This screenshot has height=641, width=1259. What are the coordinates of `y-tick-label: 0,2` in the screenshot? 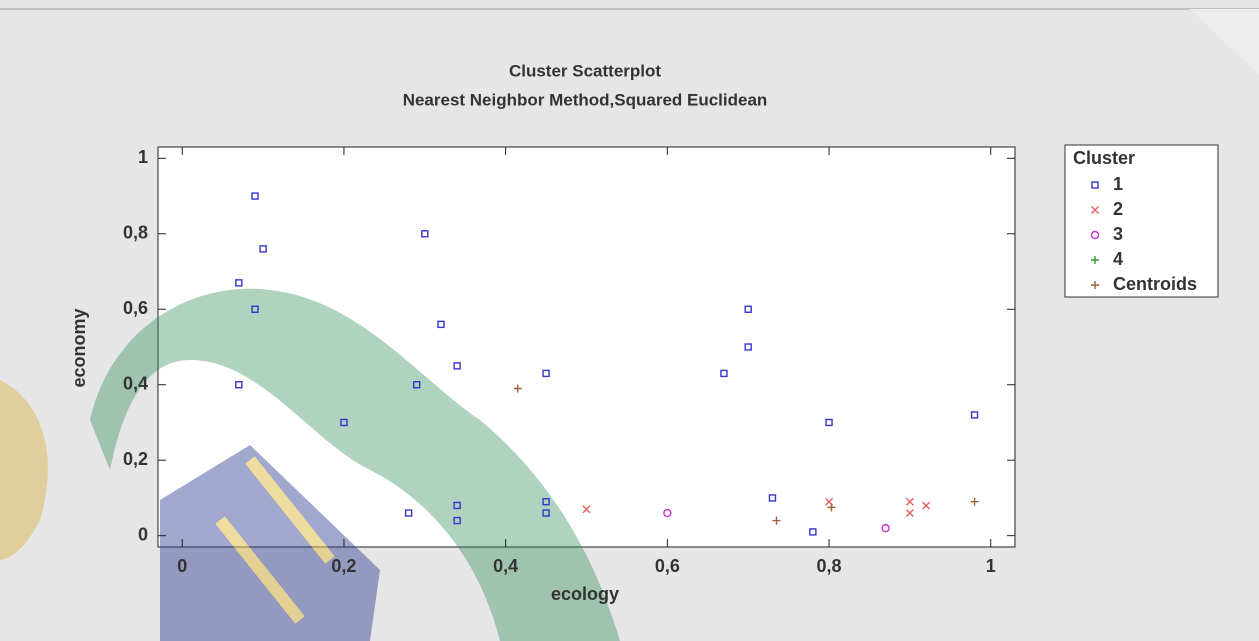 It's located at (135, 459).